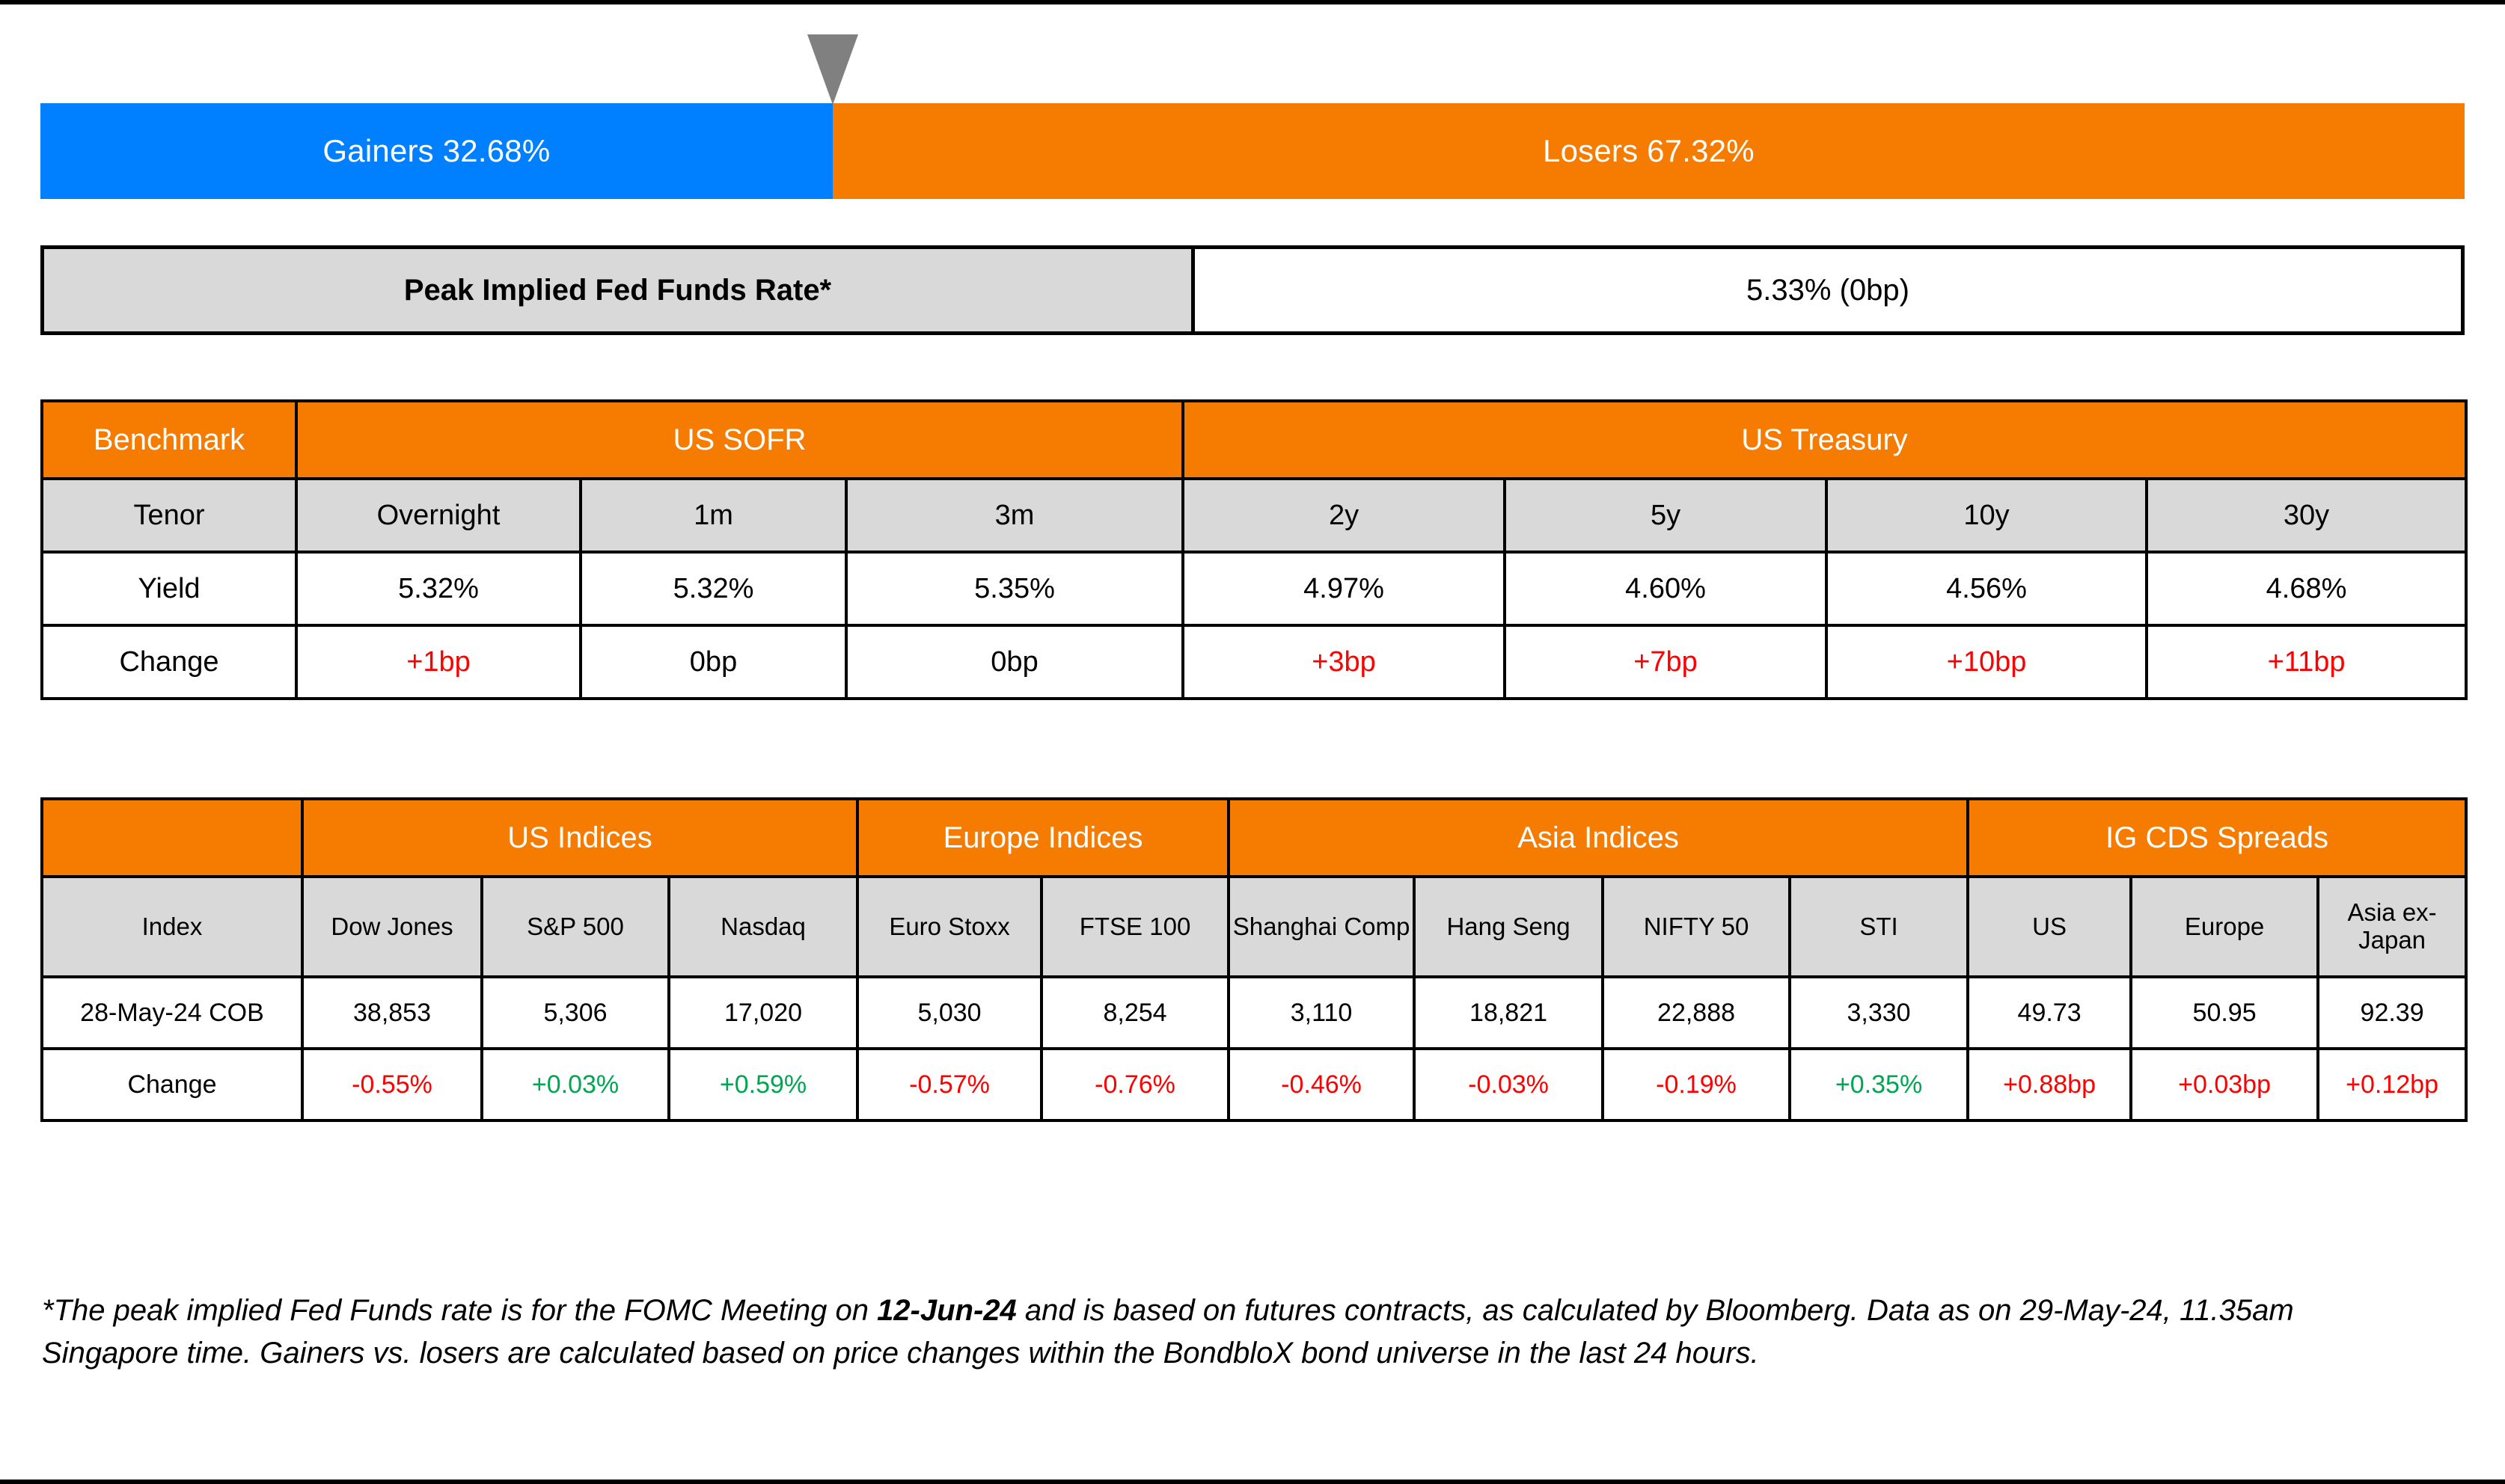 The image size is (2505, 1484). I want to click on rates-change-value-1: 0bp, so click(714, 662).